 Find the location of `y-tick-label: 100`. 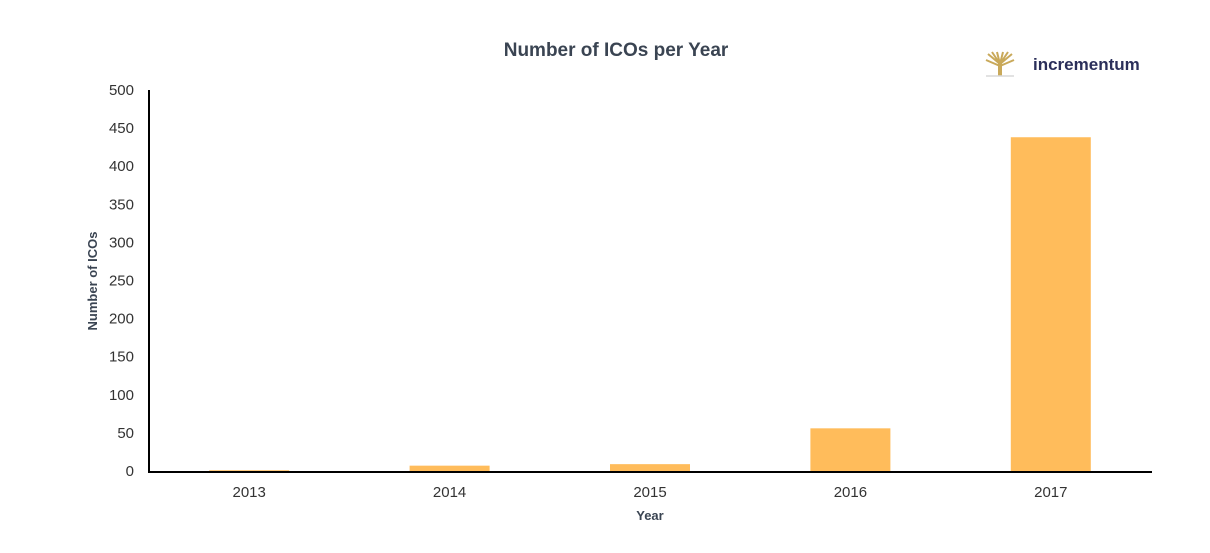

y-tick-label: 100 is located at coordinates (121, 395).